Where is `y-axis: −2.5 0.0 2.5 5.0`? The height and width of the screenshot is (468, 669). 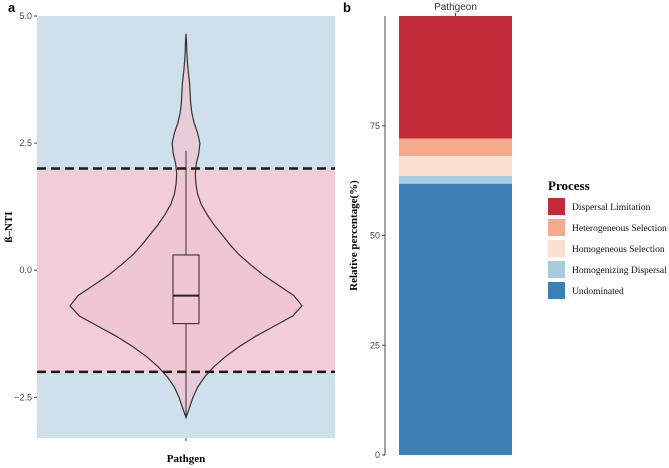
y-axis: −2.5 0.0 2.5 5.0 is located at coordinates (25, 206).